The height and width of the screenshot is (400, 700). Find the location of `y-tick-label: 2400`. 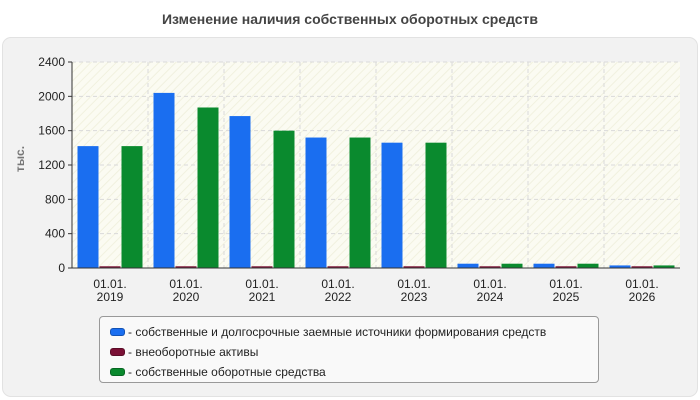

y-tick-label: 2400 is located at coordinates (51, 62).